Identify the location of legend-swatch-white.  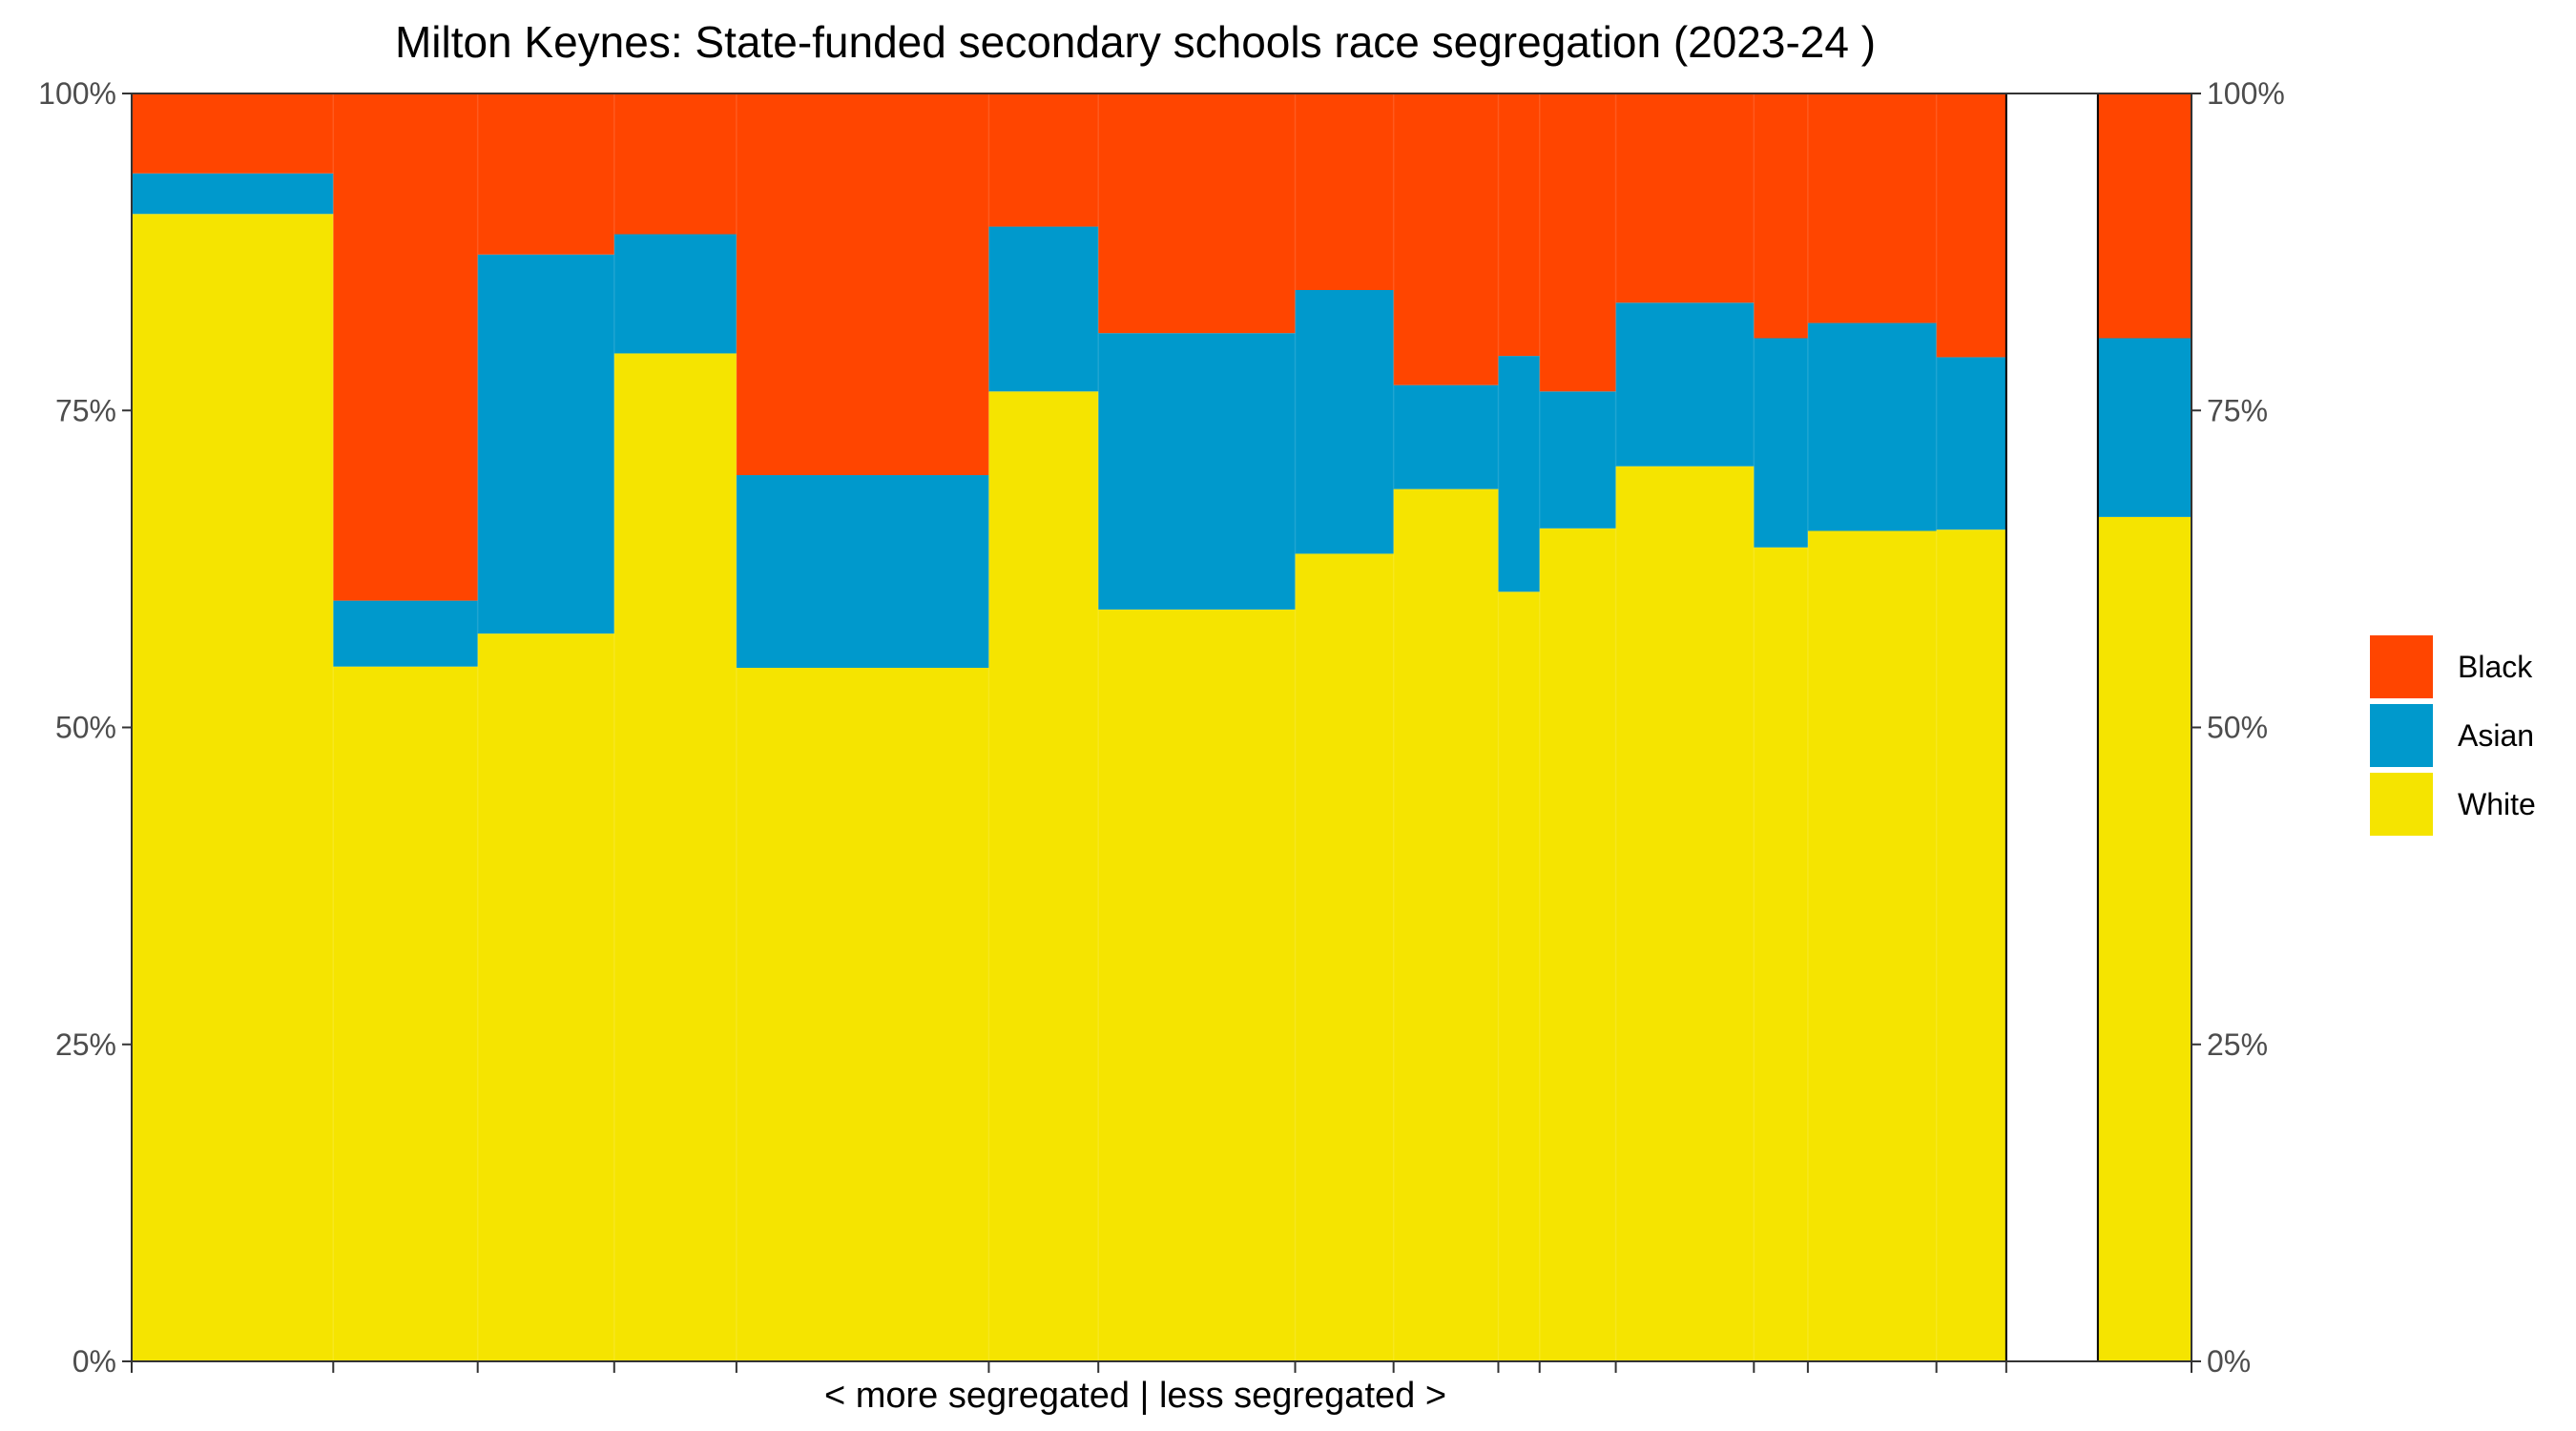
(2401, 804).